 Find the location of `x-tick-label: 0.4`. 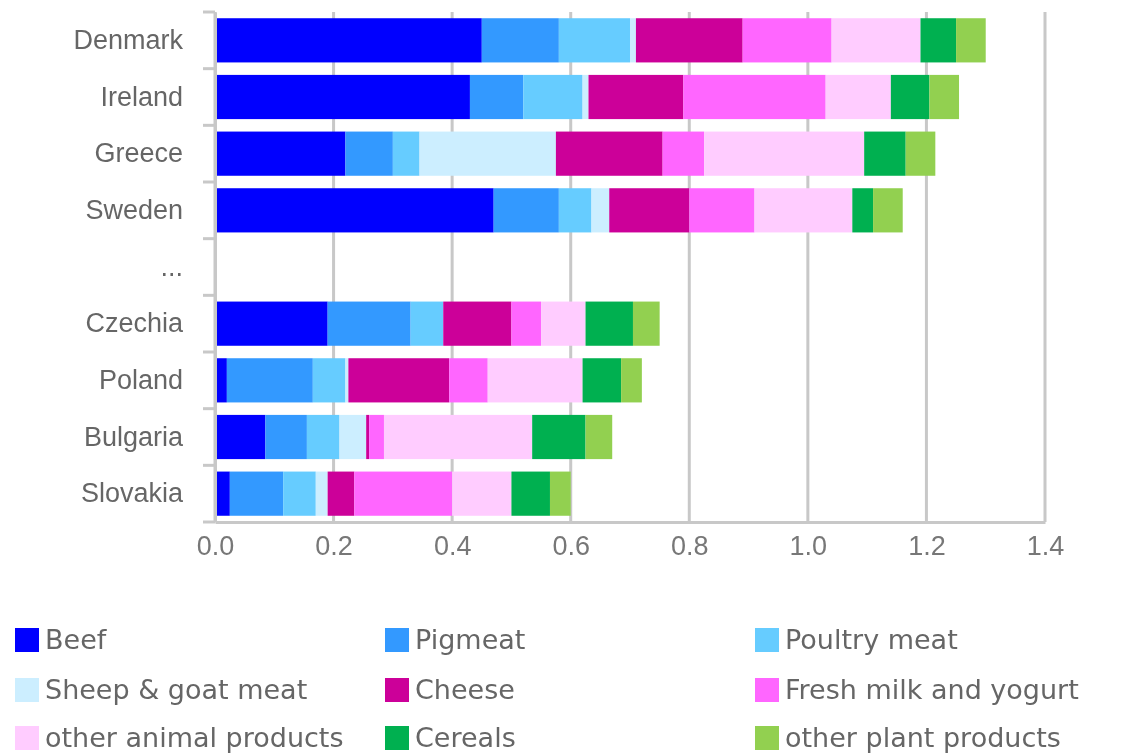

x-tick-label: 0.4 is located at coordinates (452, 546).